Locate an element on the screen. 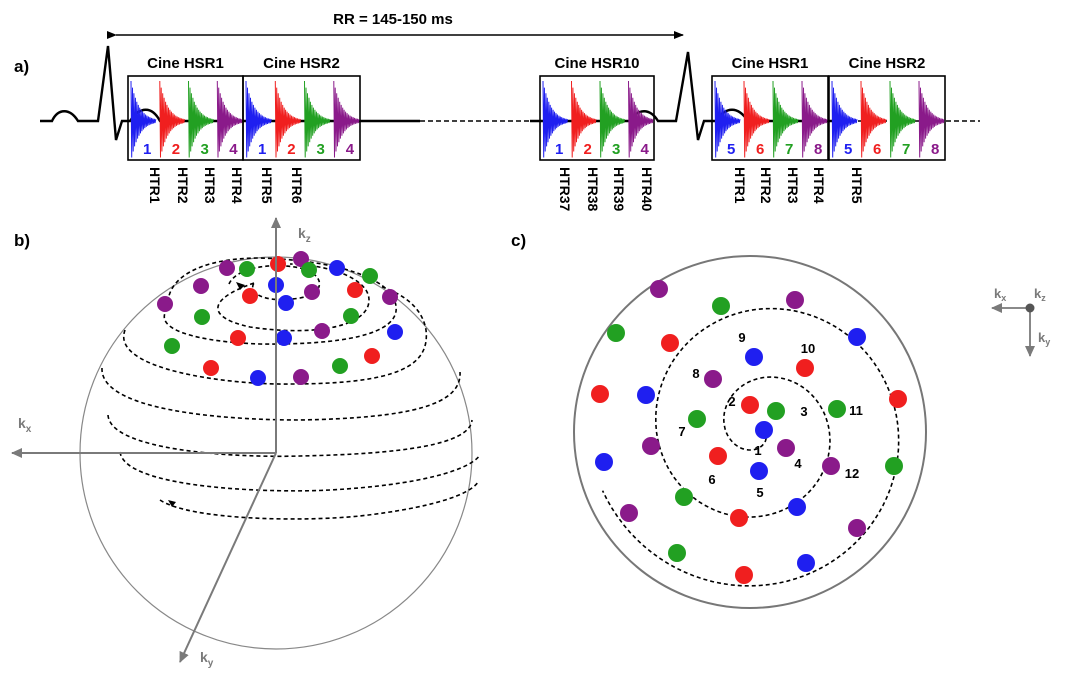 Image resolution: width=1070 pixels, height=681 pixels. kx-label: kx is located at coordinates (25, 425).